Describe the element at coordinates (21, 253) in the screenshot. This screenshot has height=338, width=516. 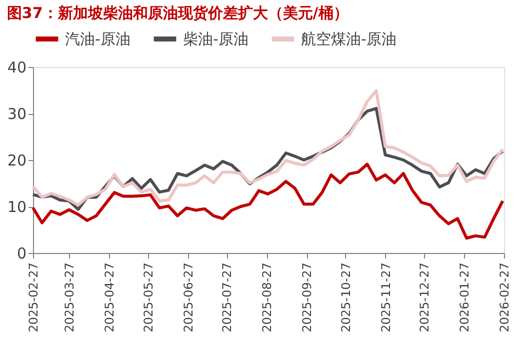
I see `y-tick-label: 0` at that location.